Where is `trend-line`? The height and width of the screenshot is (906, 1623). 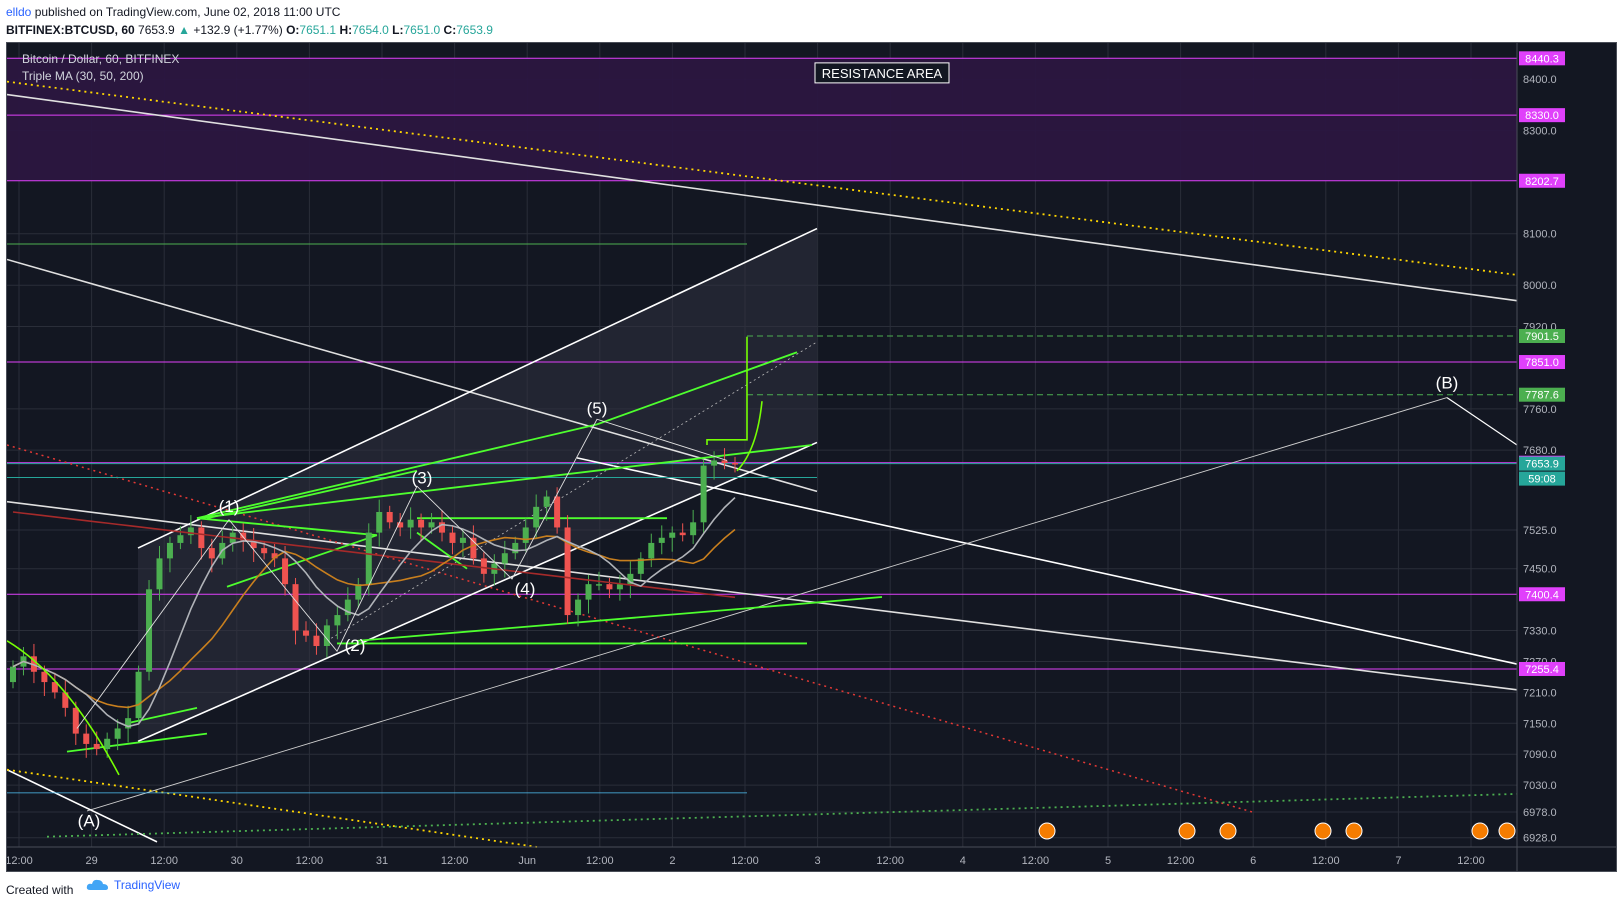
trend-line is located at coordinates (412, 375).